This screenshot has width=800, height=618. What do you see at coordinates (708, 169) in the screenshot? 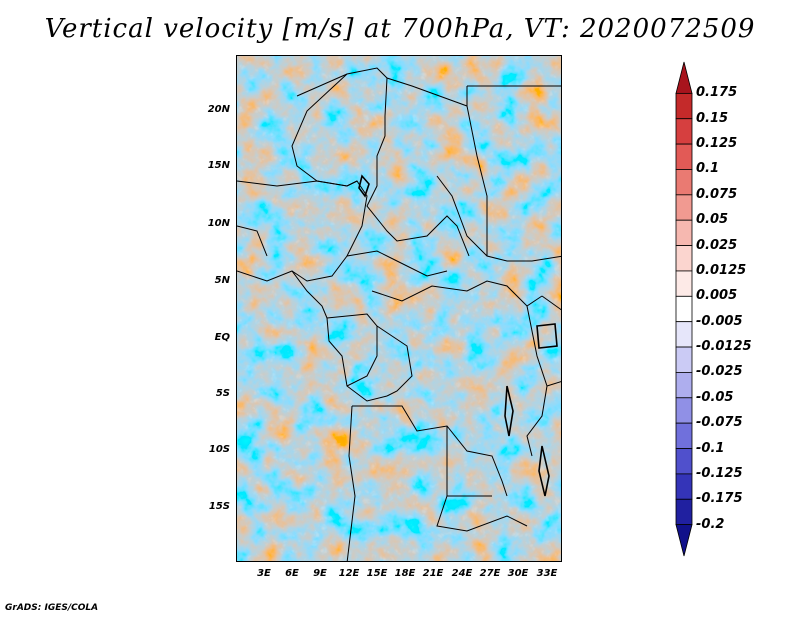
I see `colorbar-level-label: 0.1` at bounding box center [708, 169].